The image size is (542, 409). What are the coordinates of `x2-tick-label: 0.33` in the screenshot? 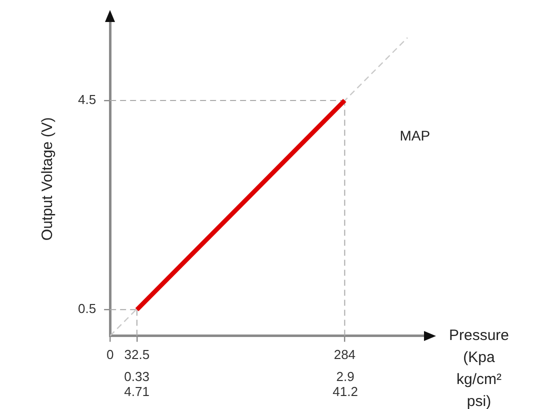 It's located at (137, 376).